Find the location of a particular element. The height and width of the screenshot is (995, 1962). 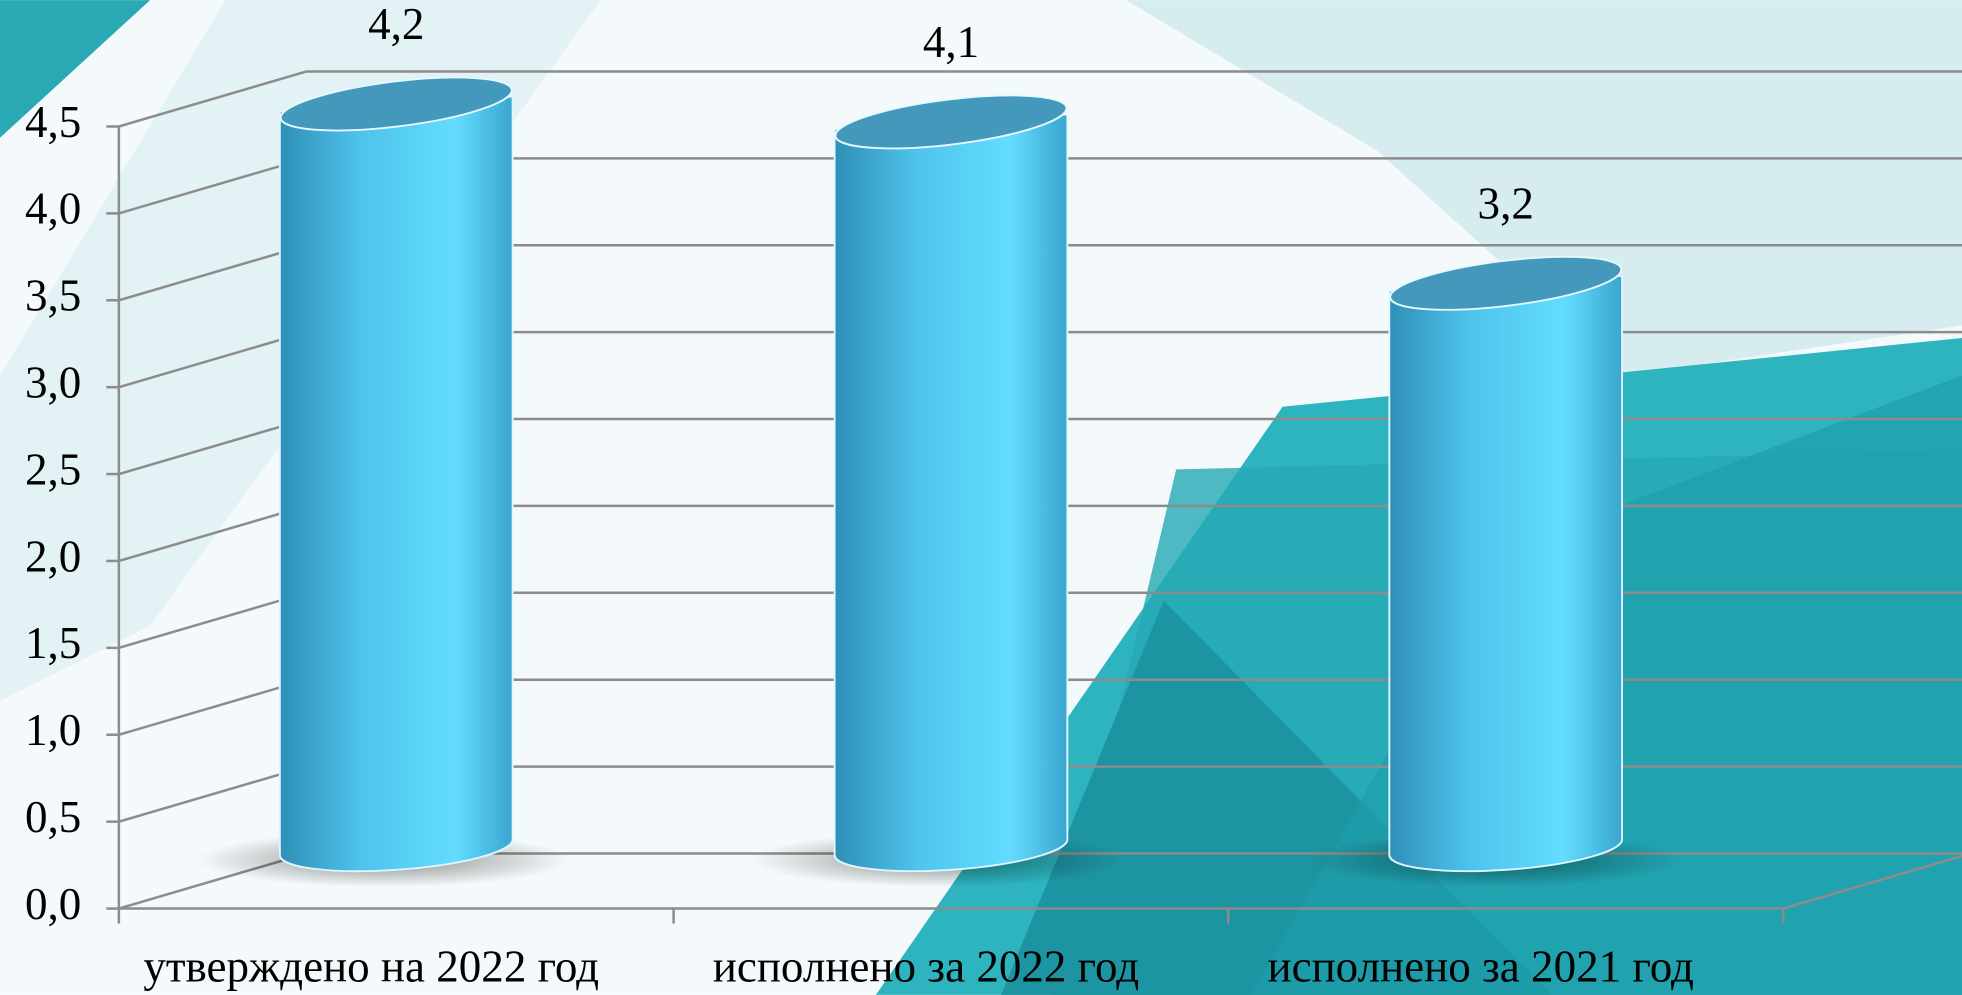

y-tick-label: 2,0 is located at coordinates (53, 556).